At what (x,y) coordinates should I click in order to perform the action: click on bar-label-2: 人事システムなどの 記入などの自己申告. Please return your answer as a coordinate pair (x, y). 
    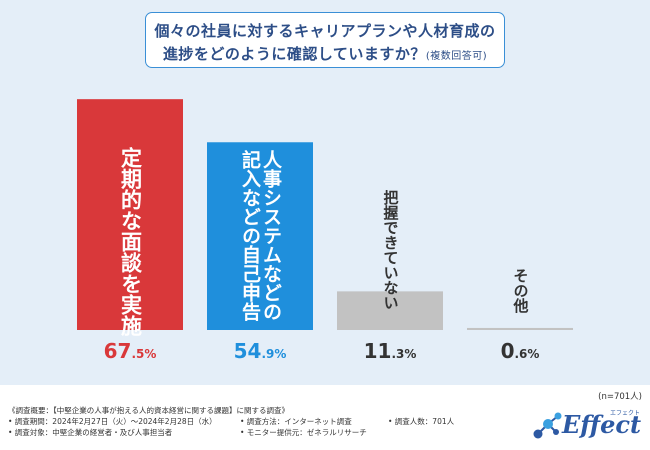
    Looking at the image, I should click on (260, 235).